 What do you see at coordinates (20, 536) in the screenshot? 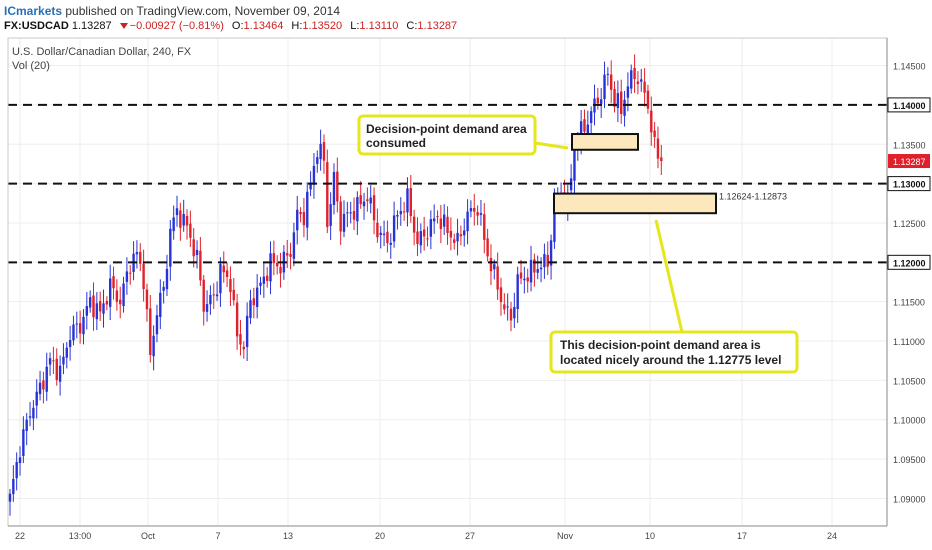
I see `time-tick-label: 22` at bounding box center [20, 536].